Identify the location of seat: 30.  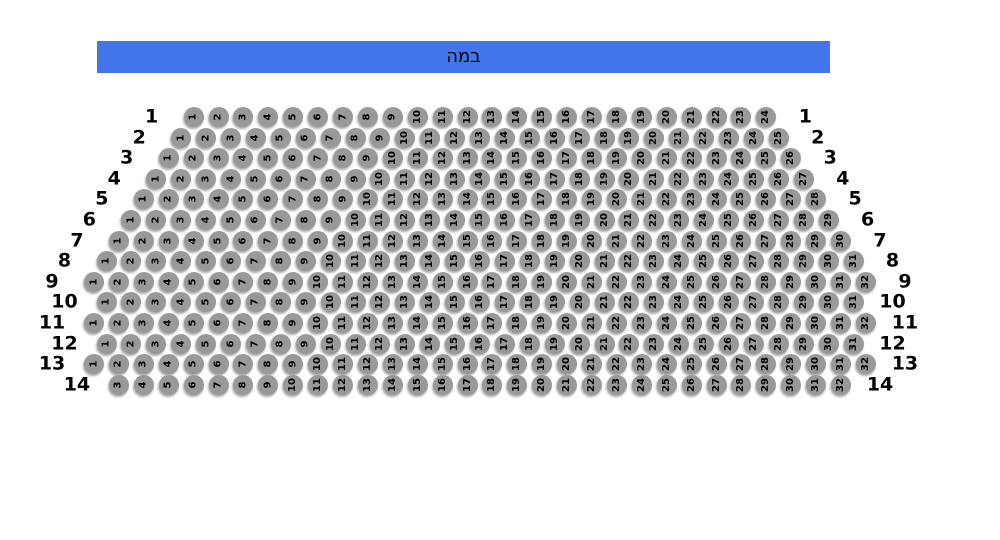
(828, 302).